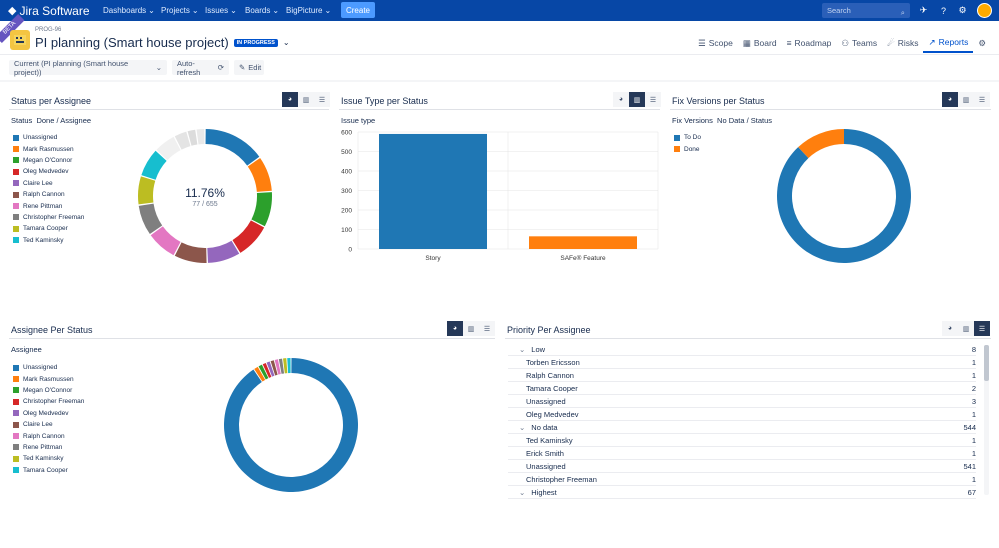 This screenshot has height=548, width=999. Describe the element at coordinates (742, 479) in the screenshot. I see `priority-assignee-row: Christopher Freeman 1` at that location.